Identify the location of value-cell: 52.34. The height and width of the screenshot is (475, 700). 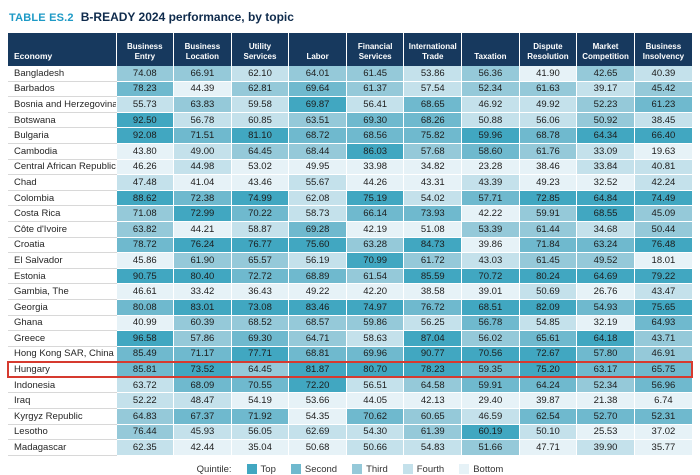
(490, 89).